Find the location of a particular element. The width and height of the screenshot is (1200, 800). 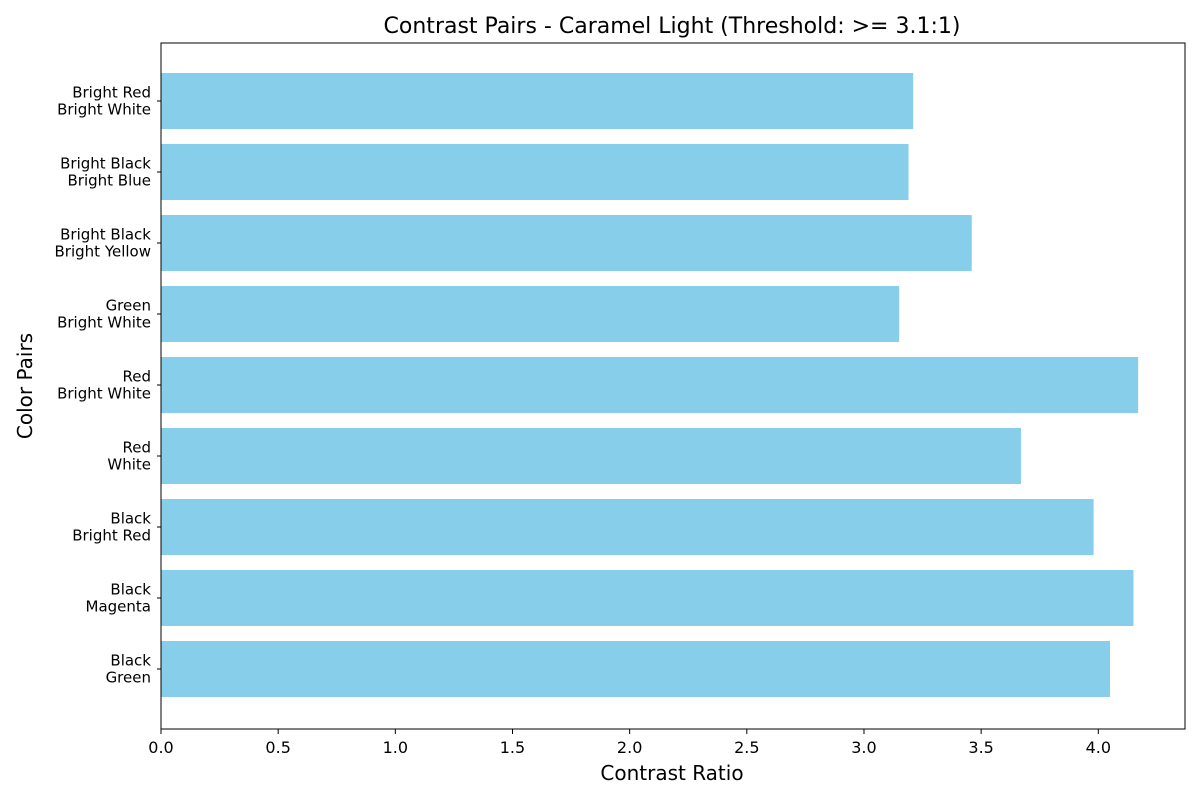

y-tick-label-line: Bright Yellow is located at coordinates (103, 252).